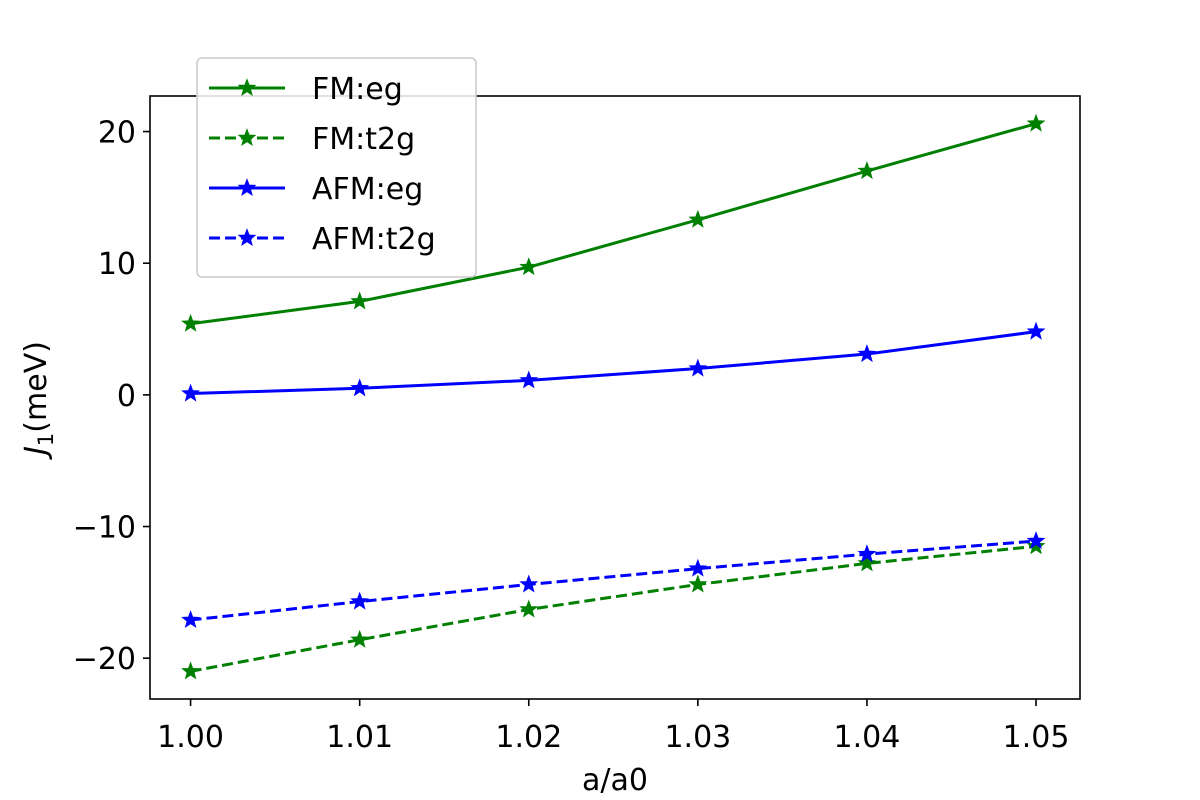 Image resolution: width=1200 pixels, height=800 pixels. I want to click on y-tick-label: 0, so click(126, 396).